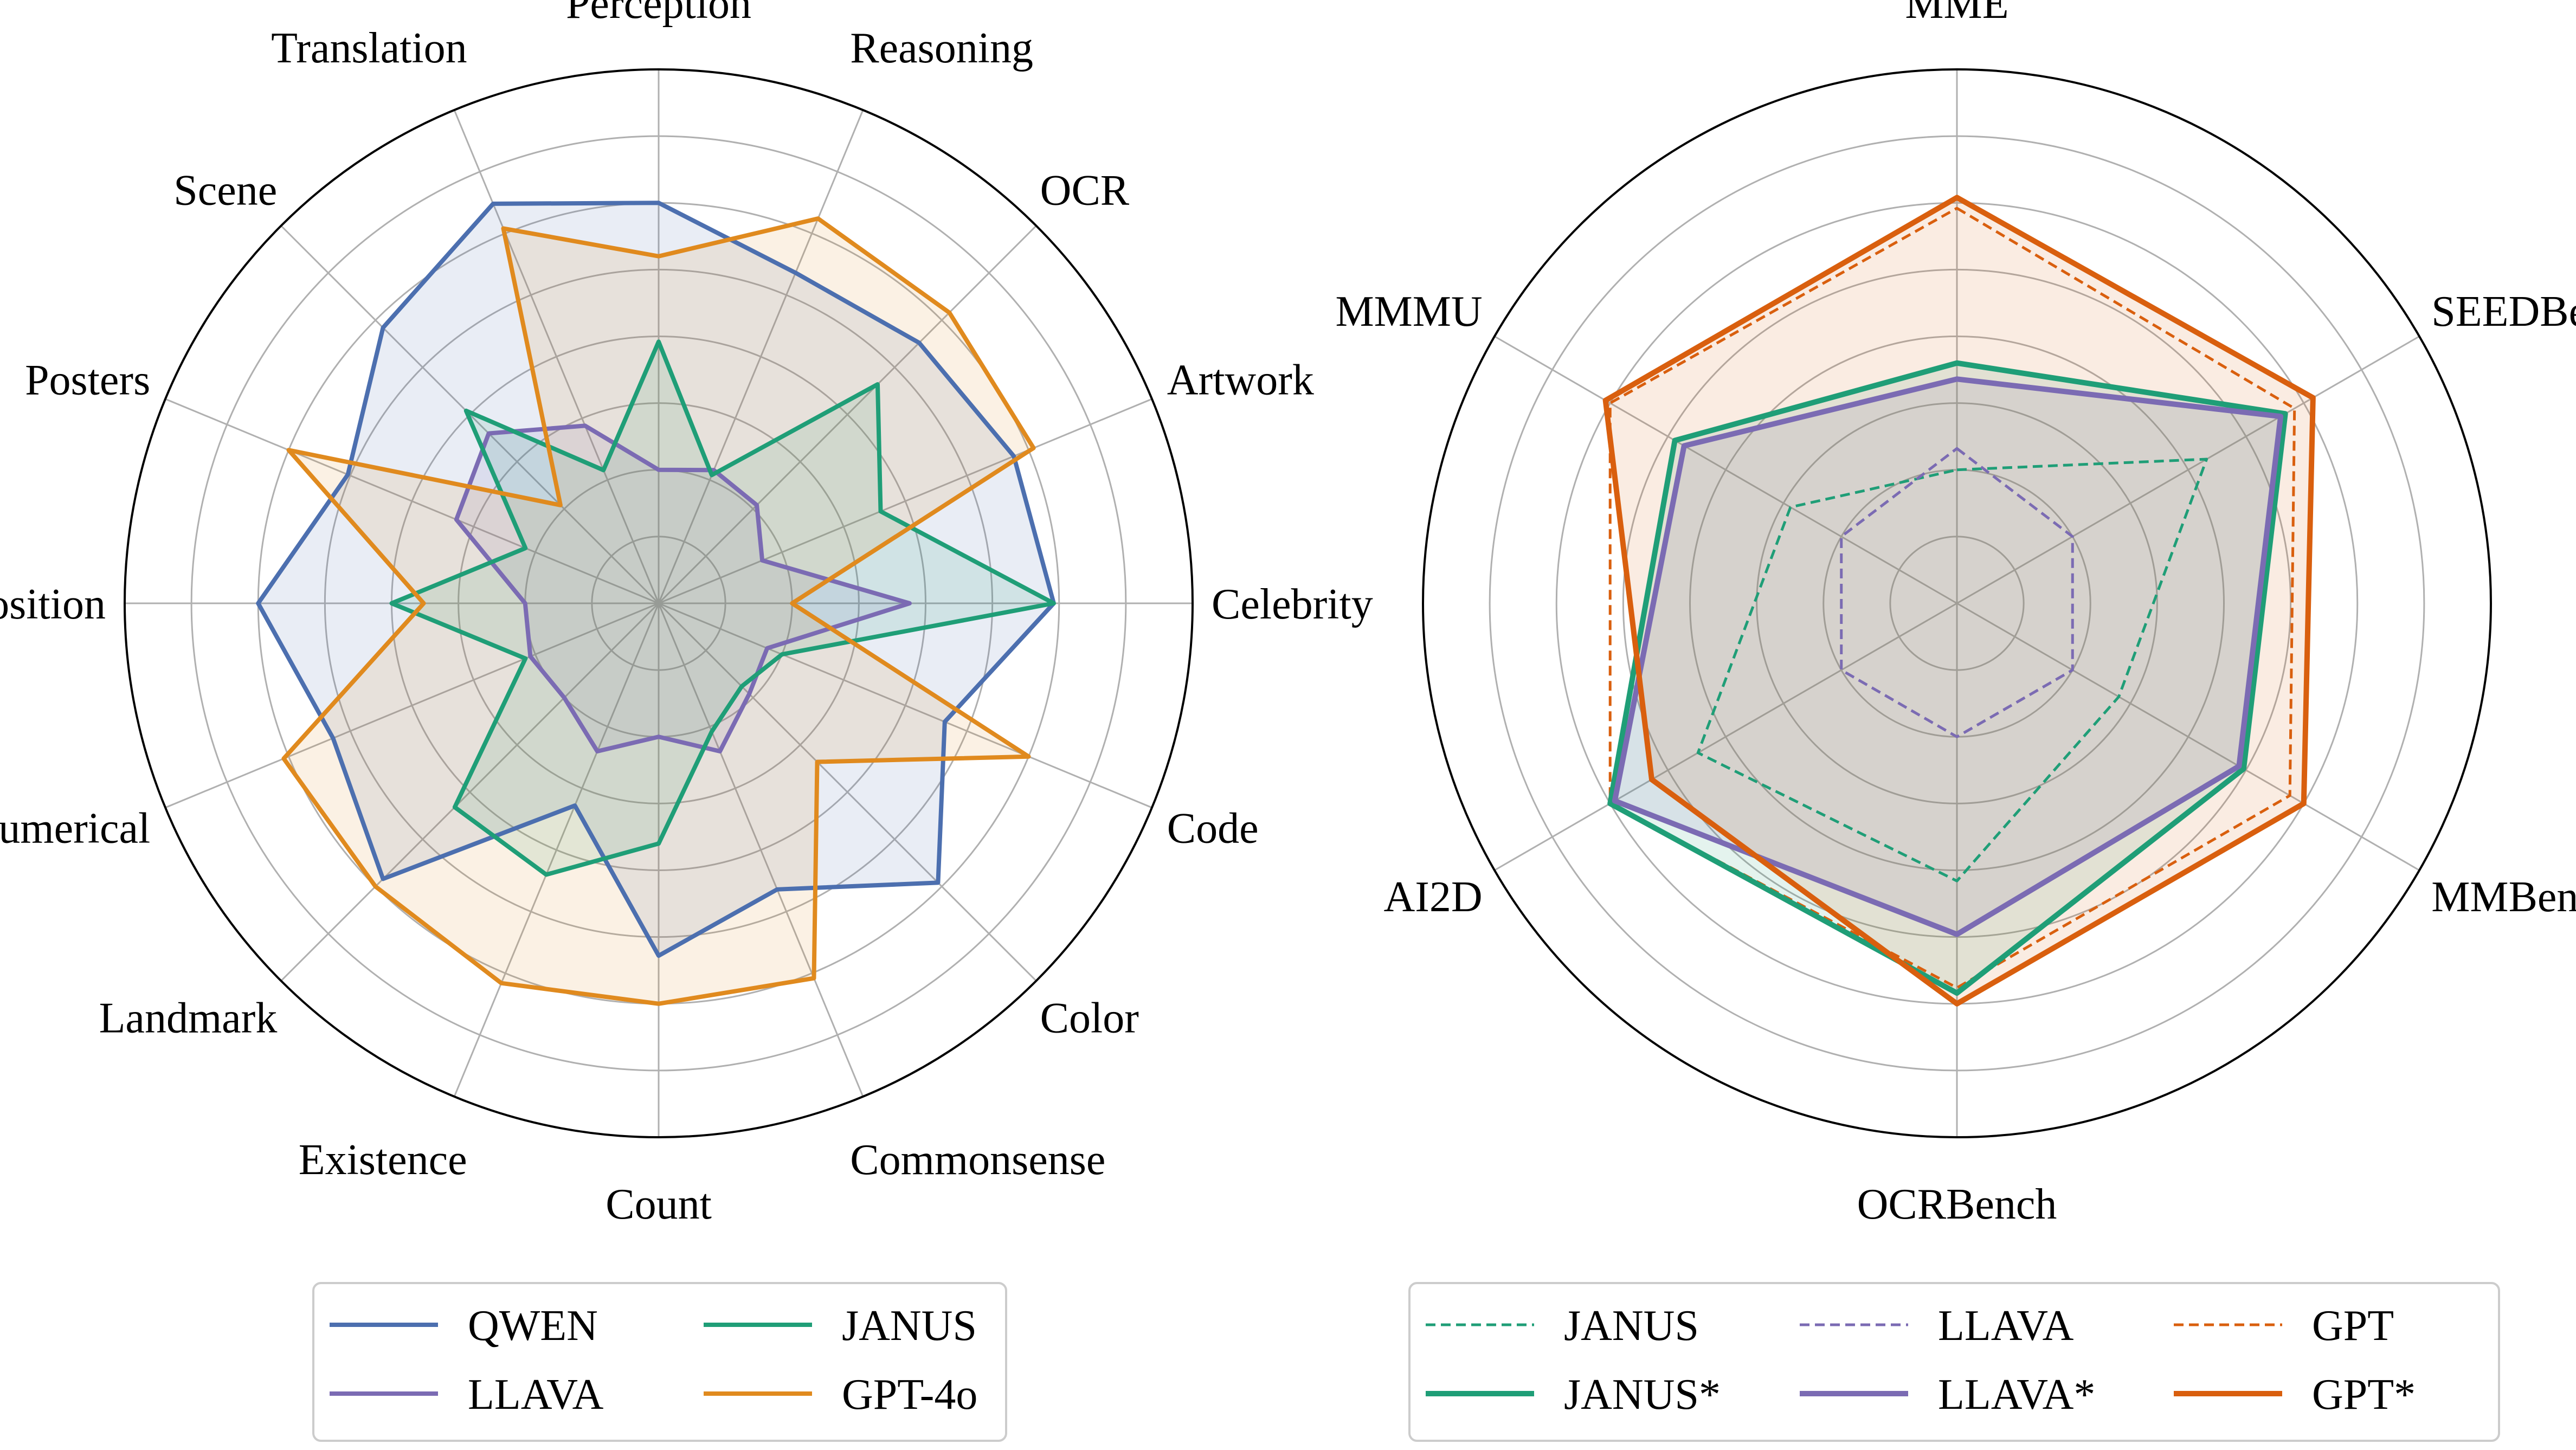  Describe the element at coordinates (659, 1204) in the screenshot. I see `axis-label-count: Count` at that location.